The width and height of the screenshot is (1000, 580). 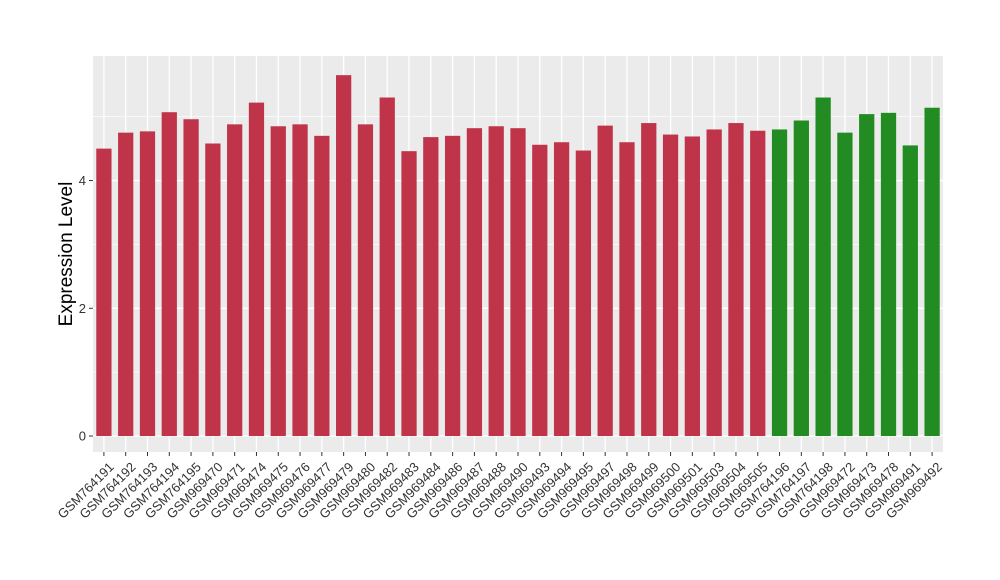 I want to click on bar-GSM969473, so click(x=867, y=275).